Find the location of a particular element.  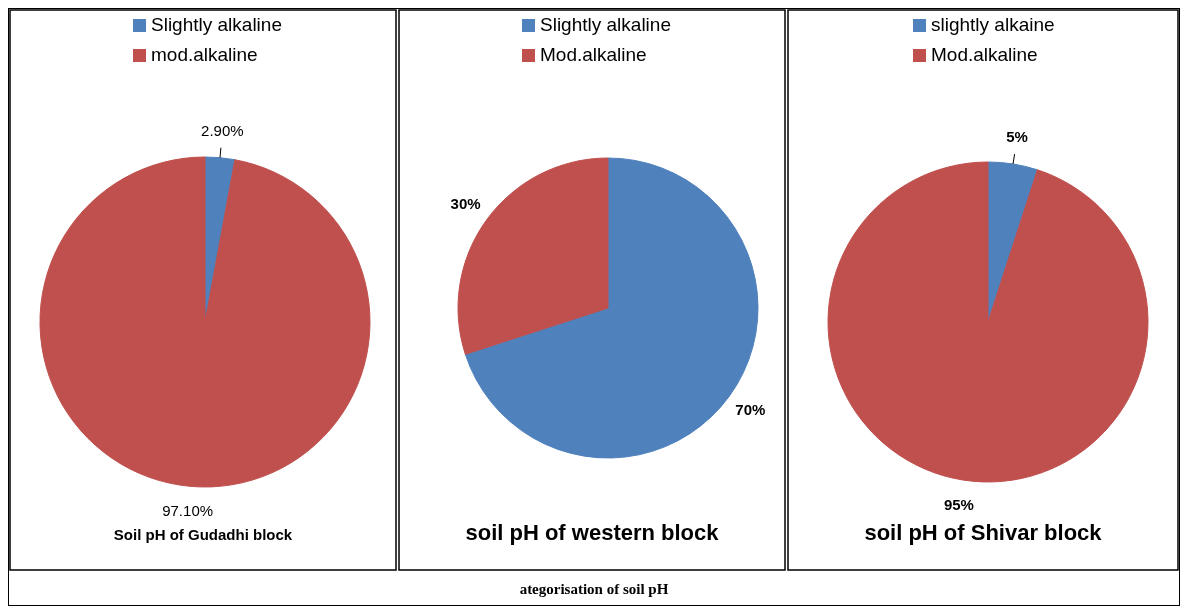

text: ategorisation of soil pH is located at coordinates (594, 589).